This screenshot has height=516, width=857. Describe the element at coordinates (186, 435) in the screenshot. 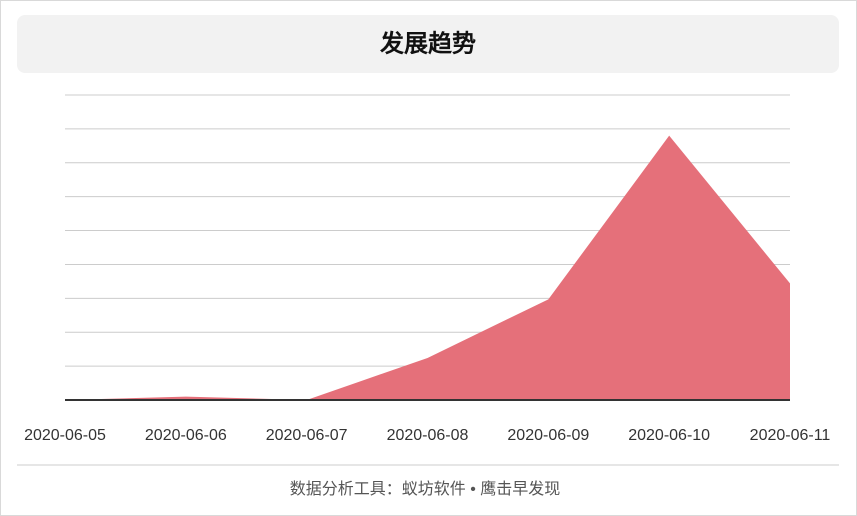

I see `x-tick-label: 2020-06-06` at that location.